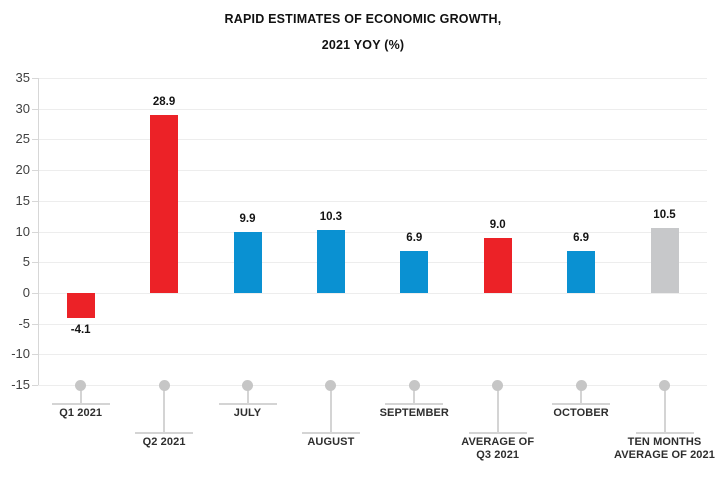  Describe the element at coordinates (664, 215) in the screenshot. I see `bar-value-label: 10.5` at that location.